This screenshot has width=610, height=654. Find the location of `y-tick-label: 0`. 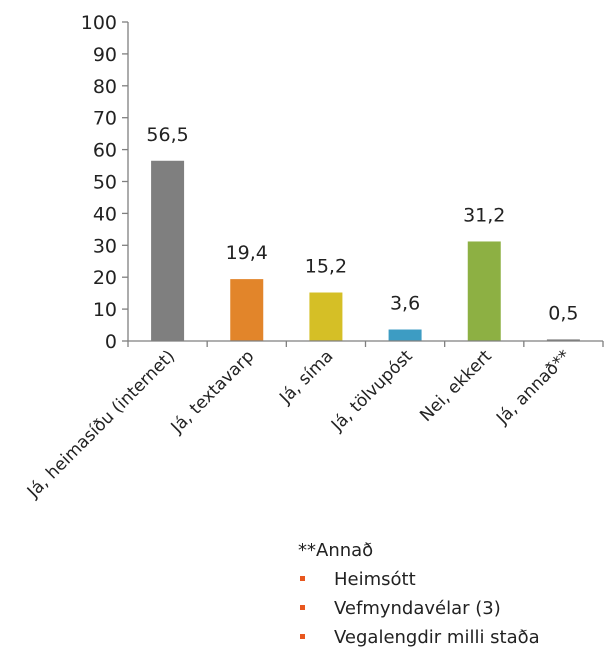

y-tick-label: 0 is located at coordinates (111, 342).